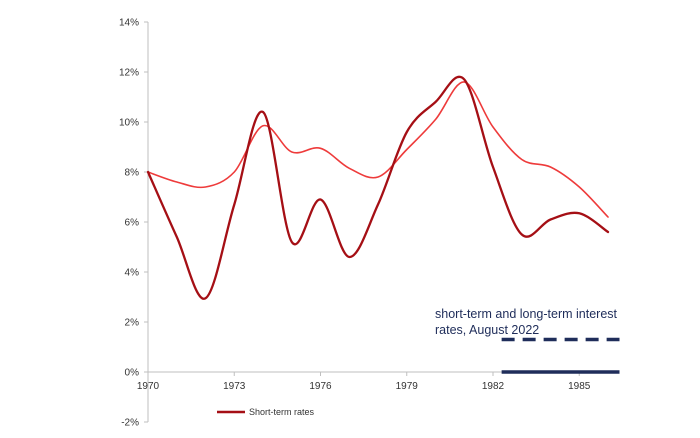  I want to click on annotation-line-1: short-term and long-term interest, so click(526, 314).